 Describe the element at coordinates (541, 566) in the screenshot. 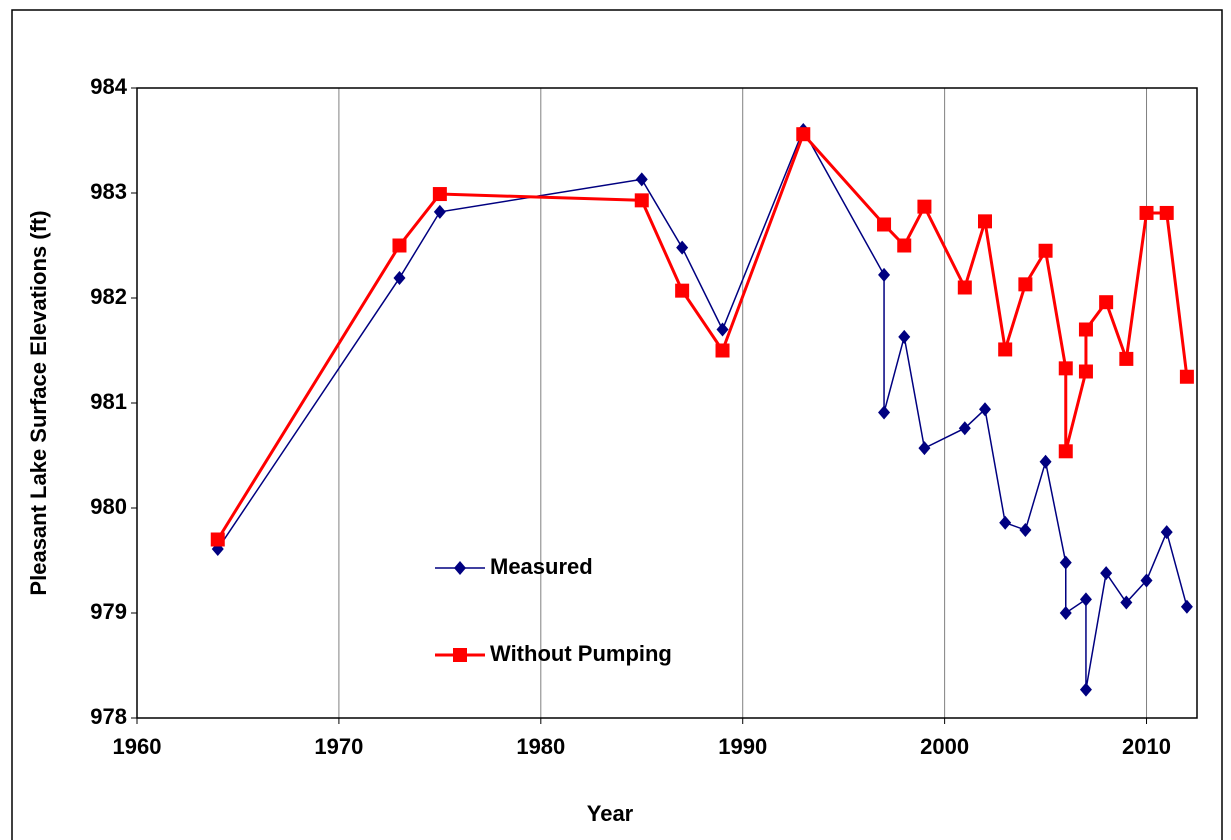

I see `legend-label: Measured` at that location.